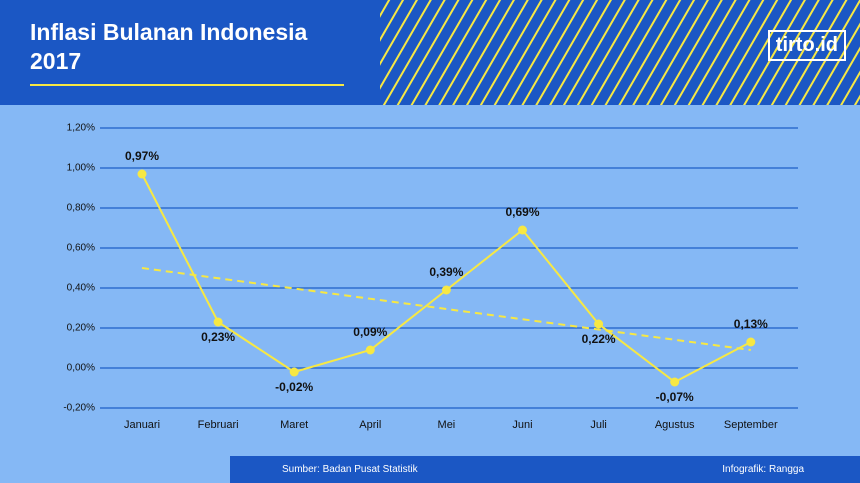  I want to click on source: Sumber: Badan Pusat Statistik, so click(350, 469).